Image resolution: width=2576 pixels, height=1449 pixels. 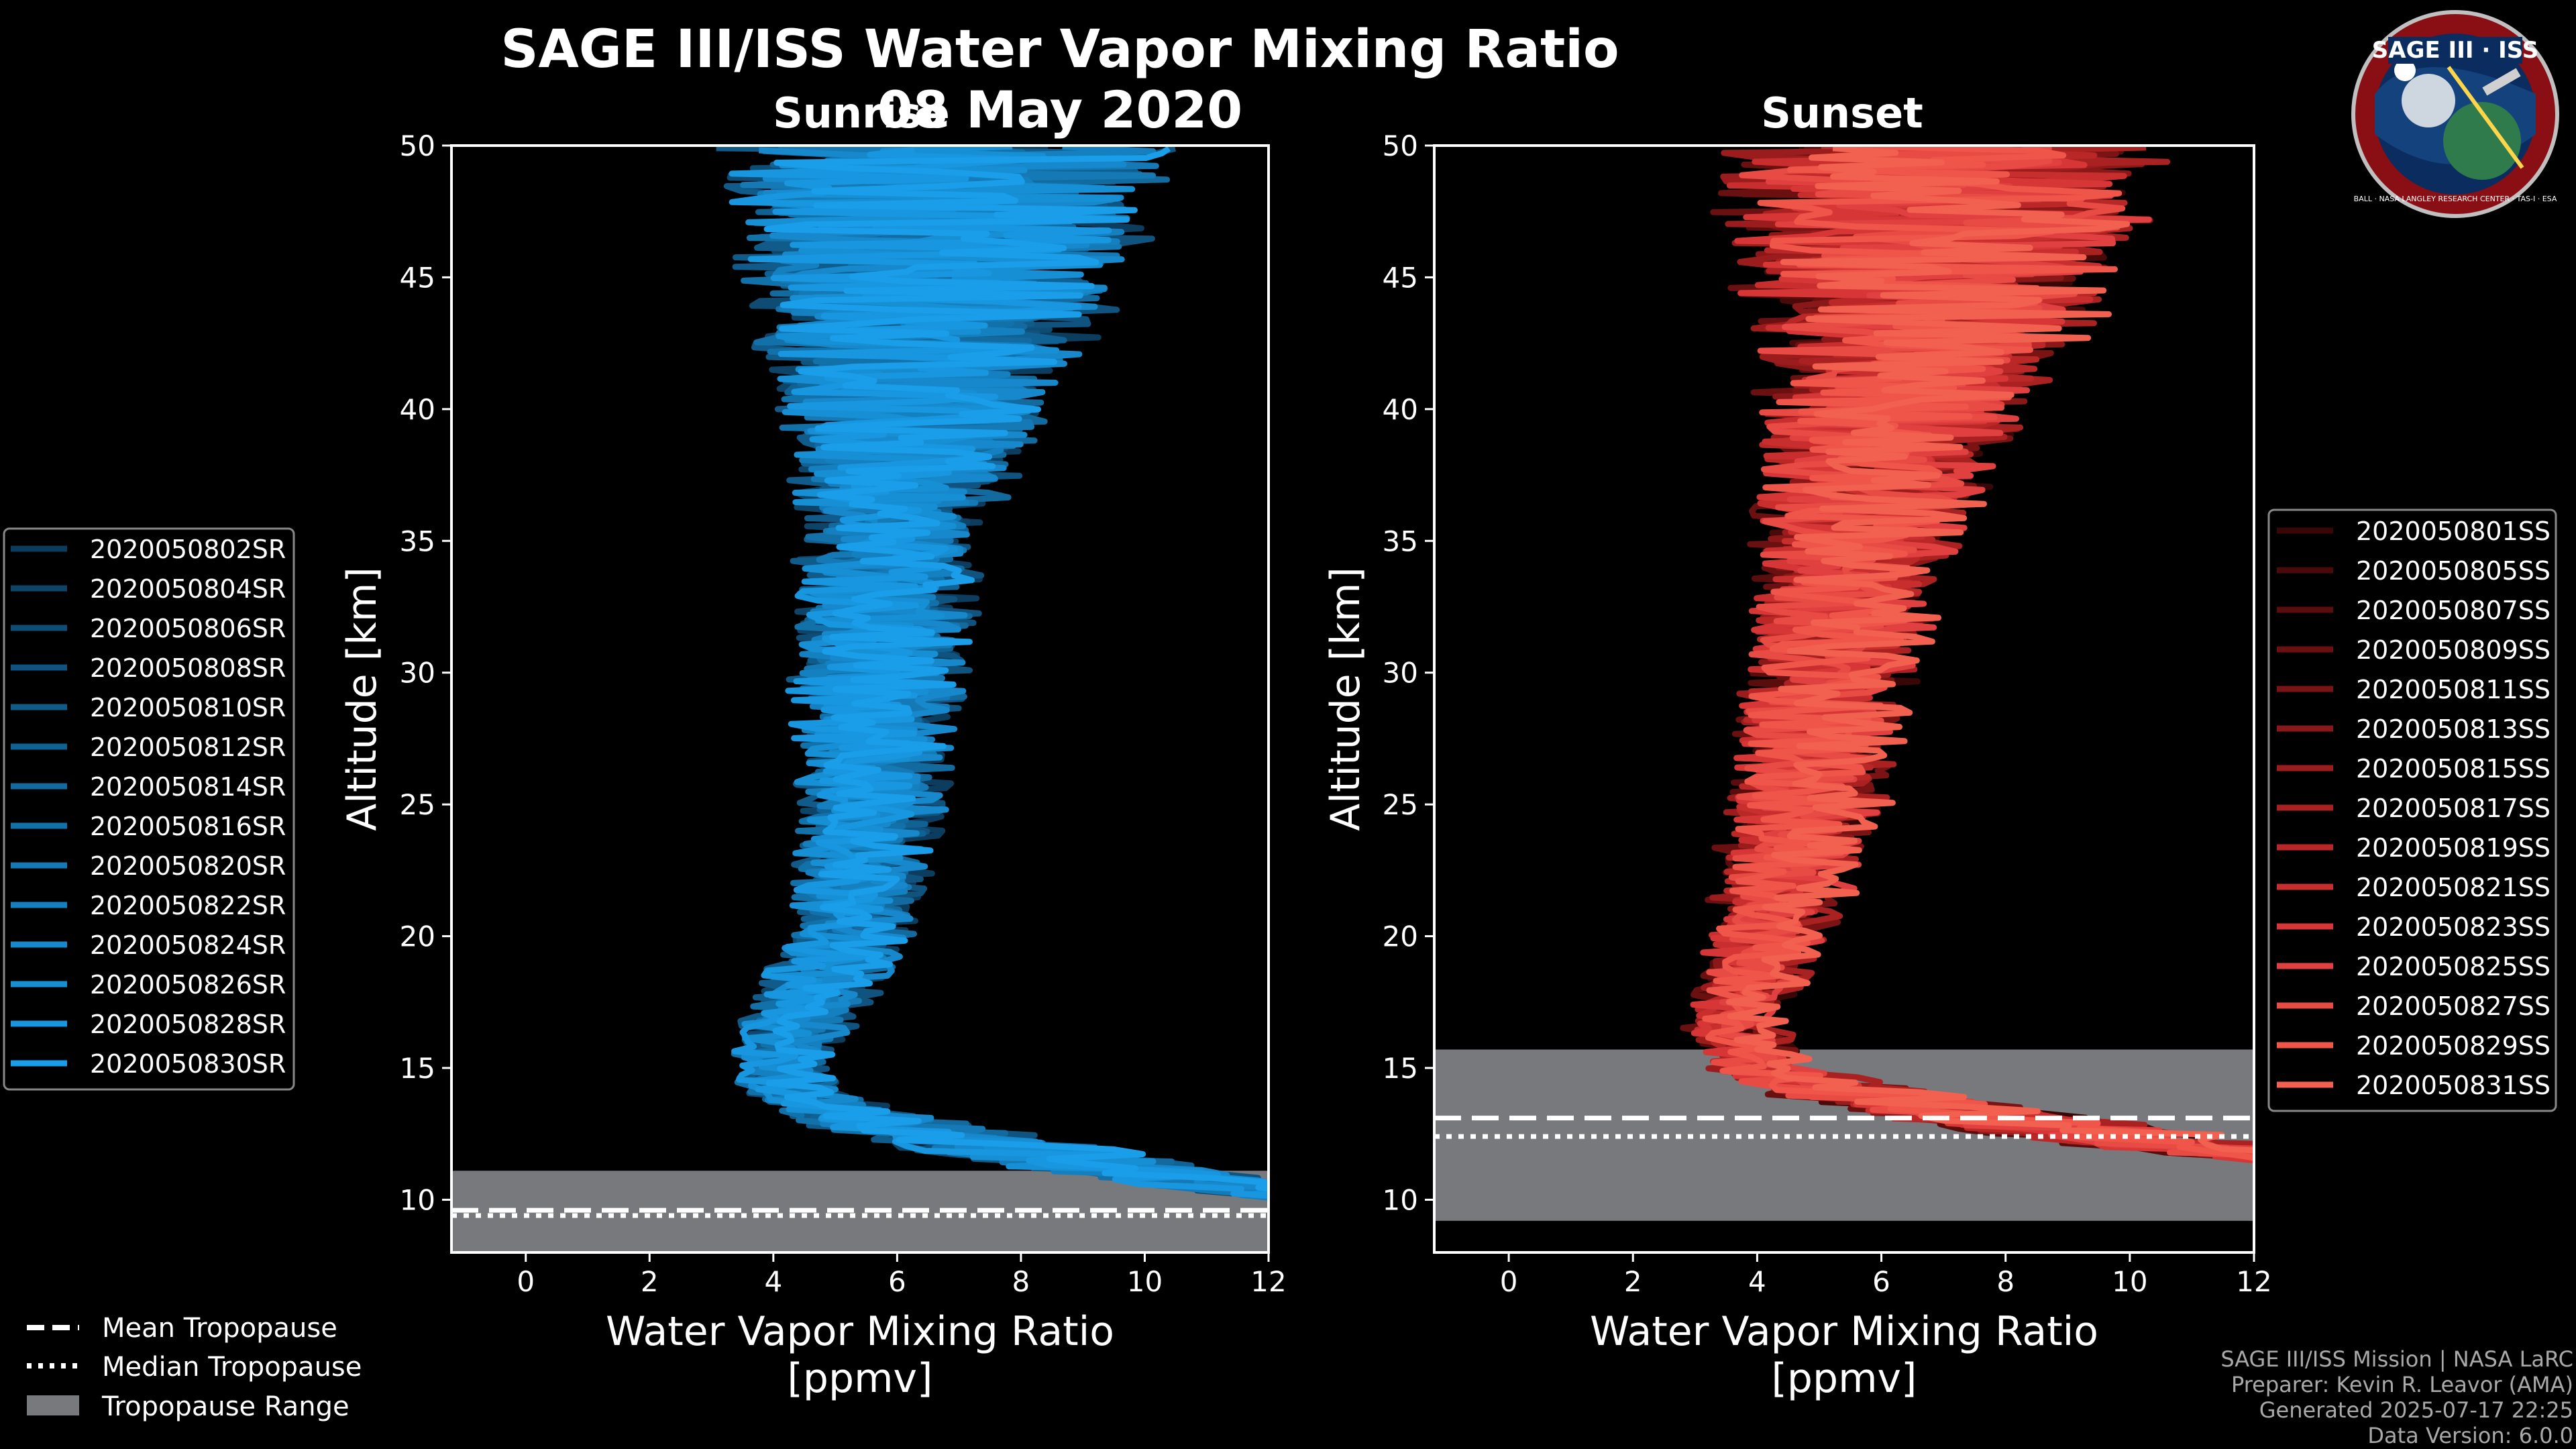 I want to click on legend-label: 2020050817SS, so click(x=2453, y=808).